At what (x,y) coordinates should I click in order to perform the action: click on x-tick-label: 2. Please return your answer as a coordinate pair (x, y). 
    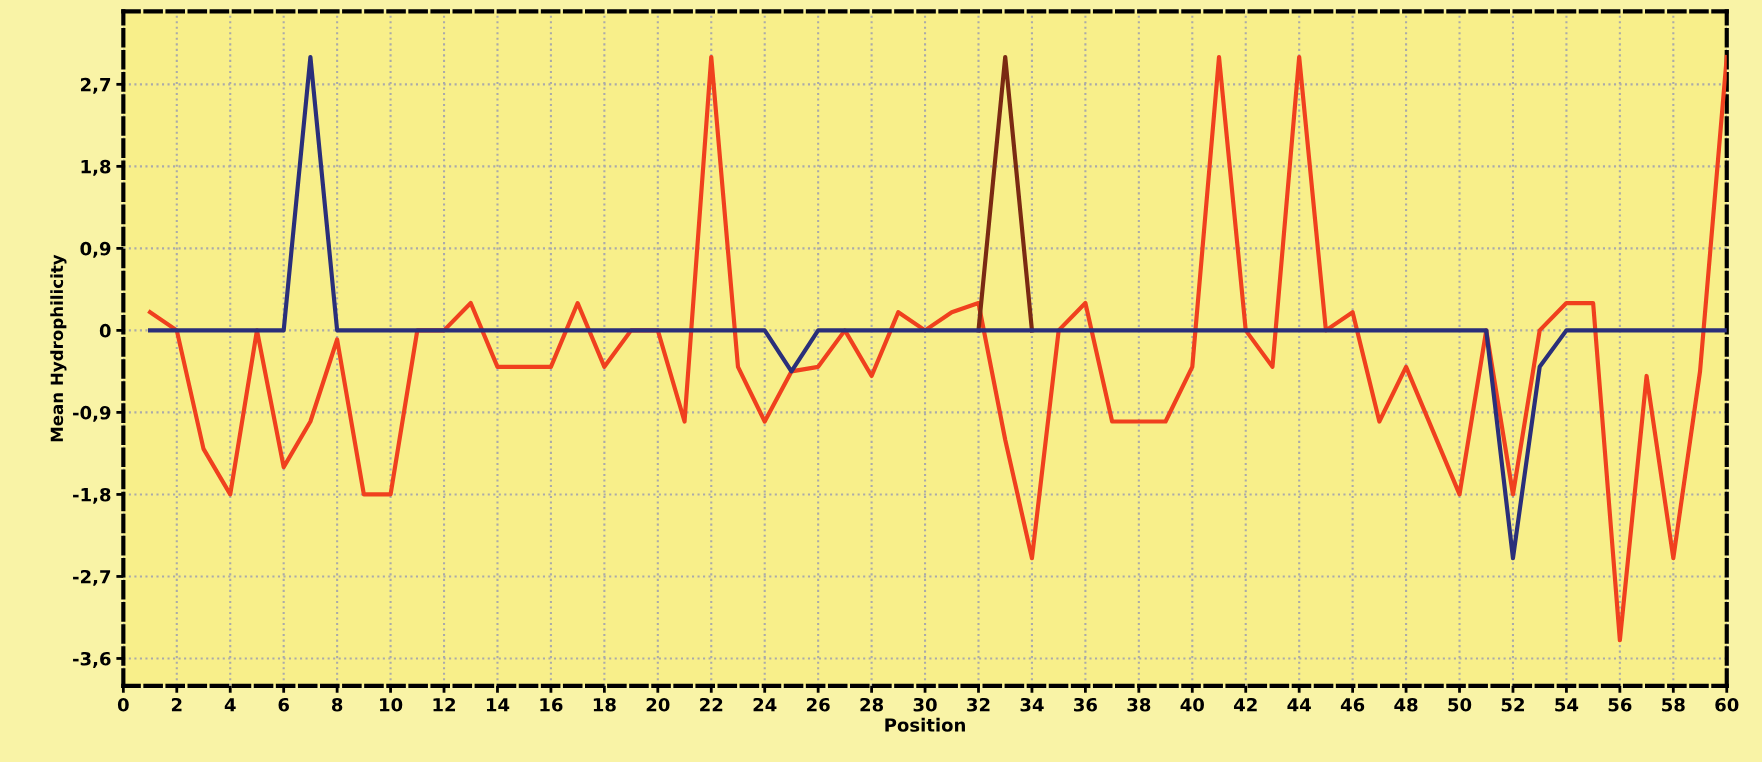
    Looking at the image, I should click on (176, 704).